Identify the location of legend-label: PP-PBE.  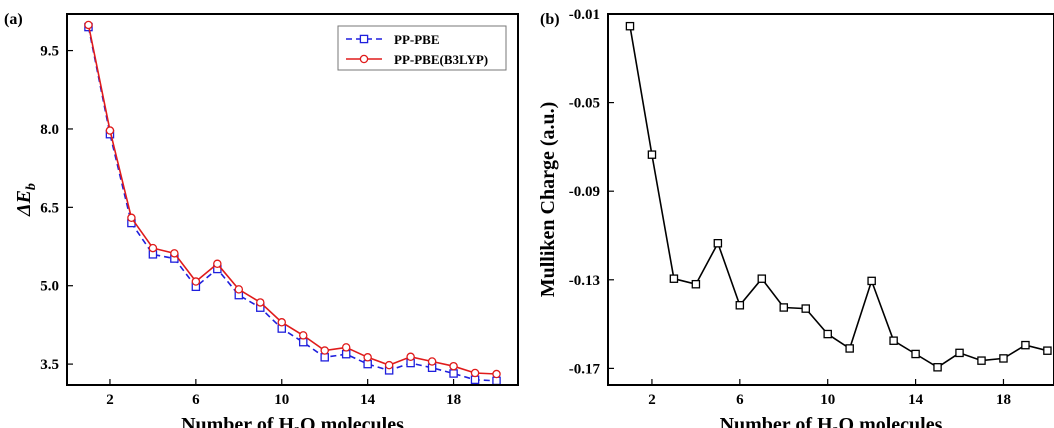
(417, 39).